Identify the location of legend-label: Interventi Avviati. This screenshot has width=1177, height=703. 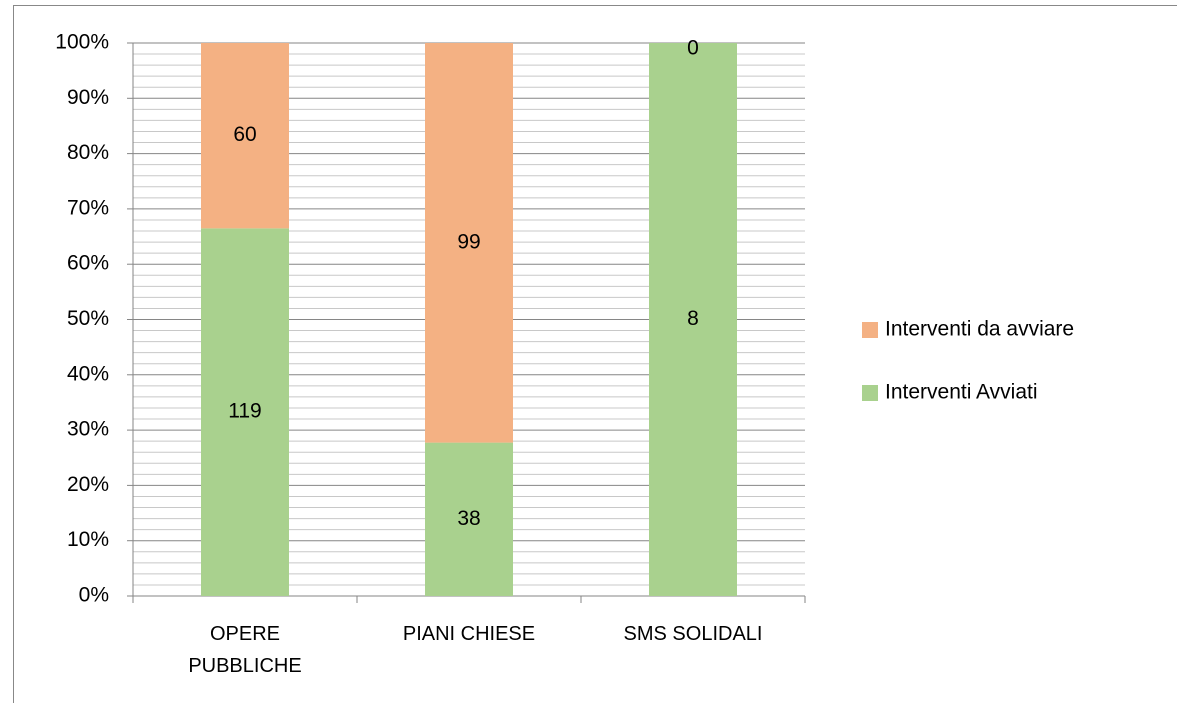
(961, 392).